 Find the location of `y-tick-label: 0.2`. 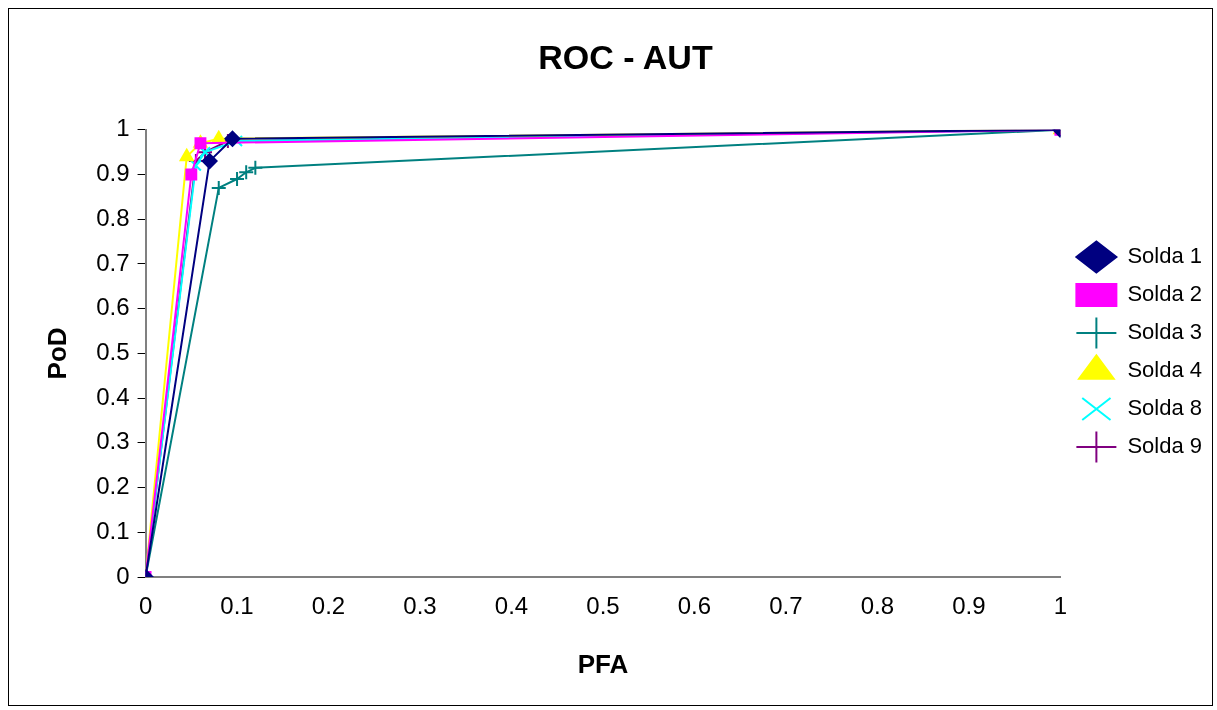

y-tick-label: 0.2 is located at coordinates (113, 486).